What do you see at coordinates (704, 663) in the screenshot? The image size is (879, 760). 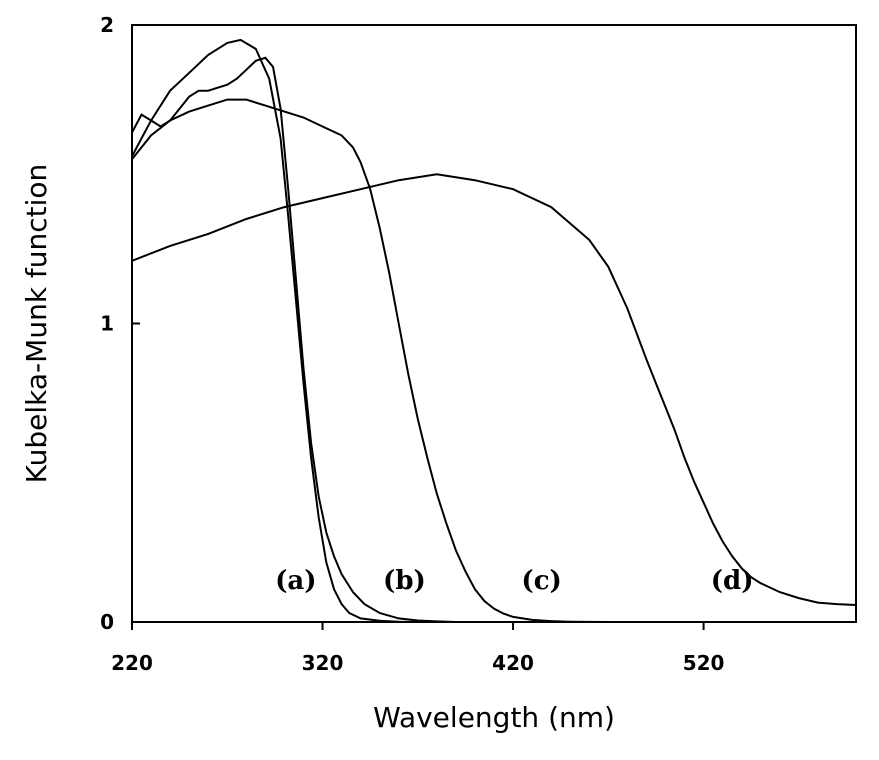 I see `x-tick-label: 520` at bounding box center [704, 663].